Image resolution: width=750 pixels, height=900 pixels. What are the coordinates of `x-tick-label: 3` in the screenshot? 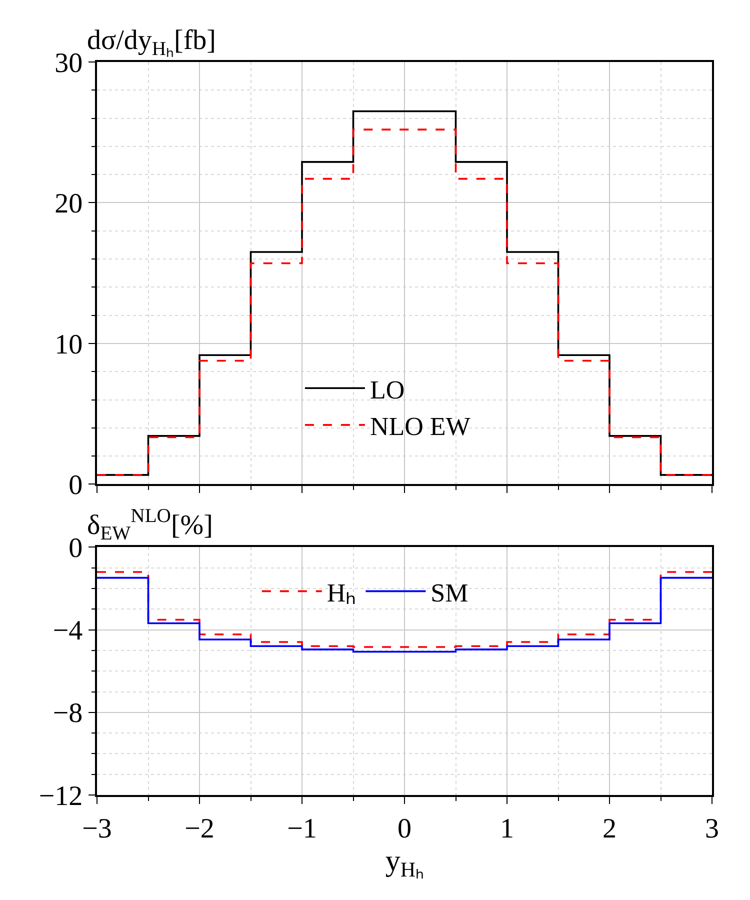 It's located at (712, 828).